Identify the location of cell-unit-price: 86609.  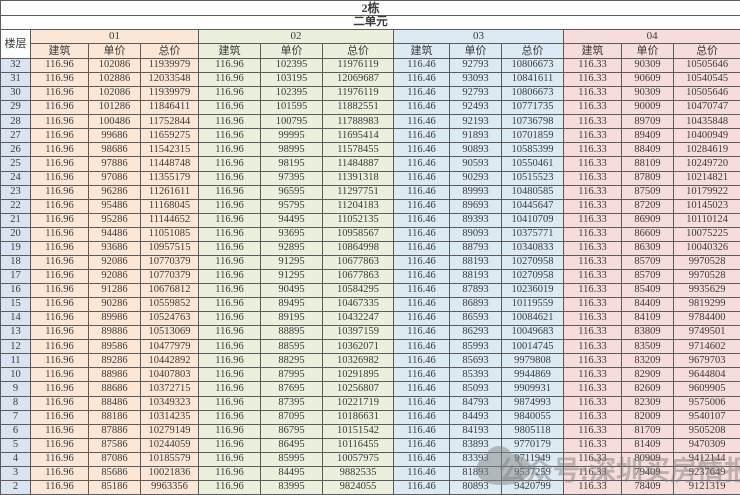
(647, 234).